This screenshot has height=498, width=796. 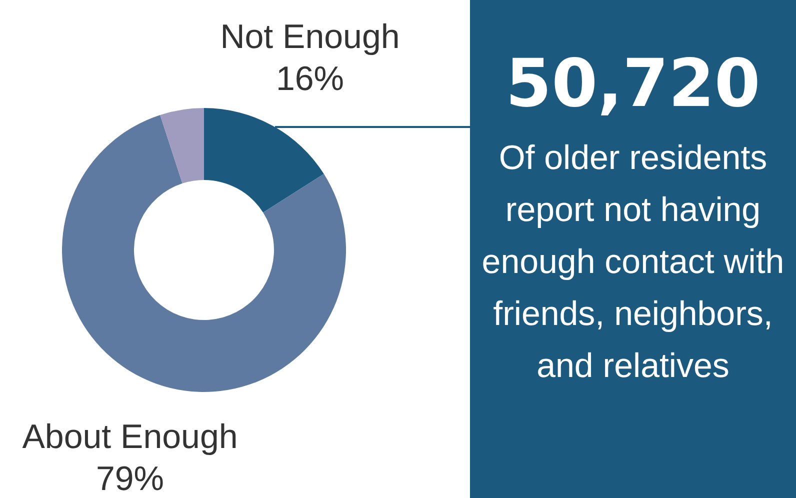 What do you see at coordinates (130, 437) in the screenshot?
I see `slice-label: About Enough` at bounding box center [130, 437].